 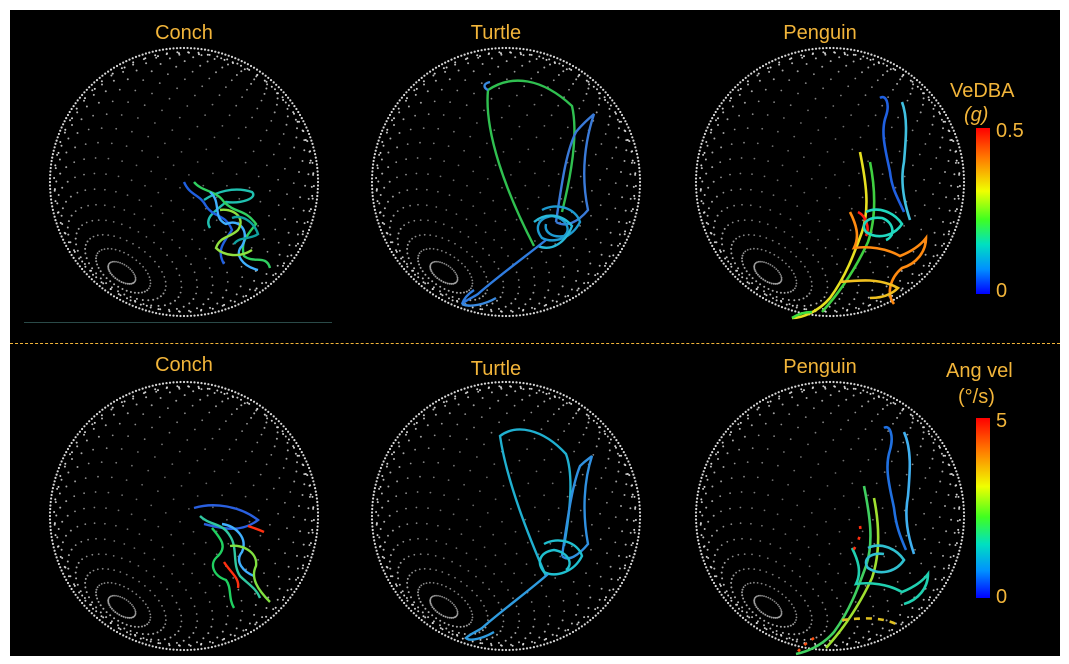 I want to click on legend-unit-vedba: (g), so click(x=976, y=115).